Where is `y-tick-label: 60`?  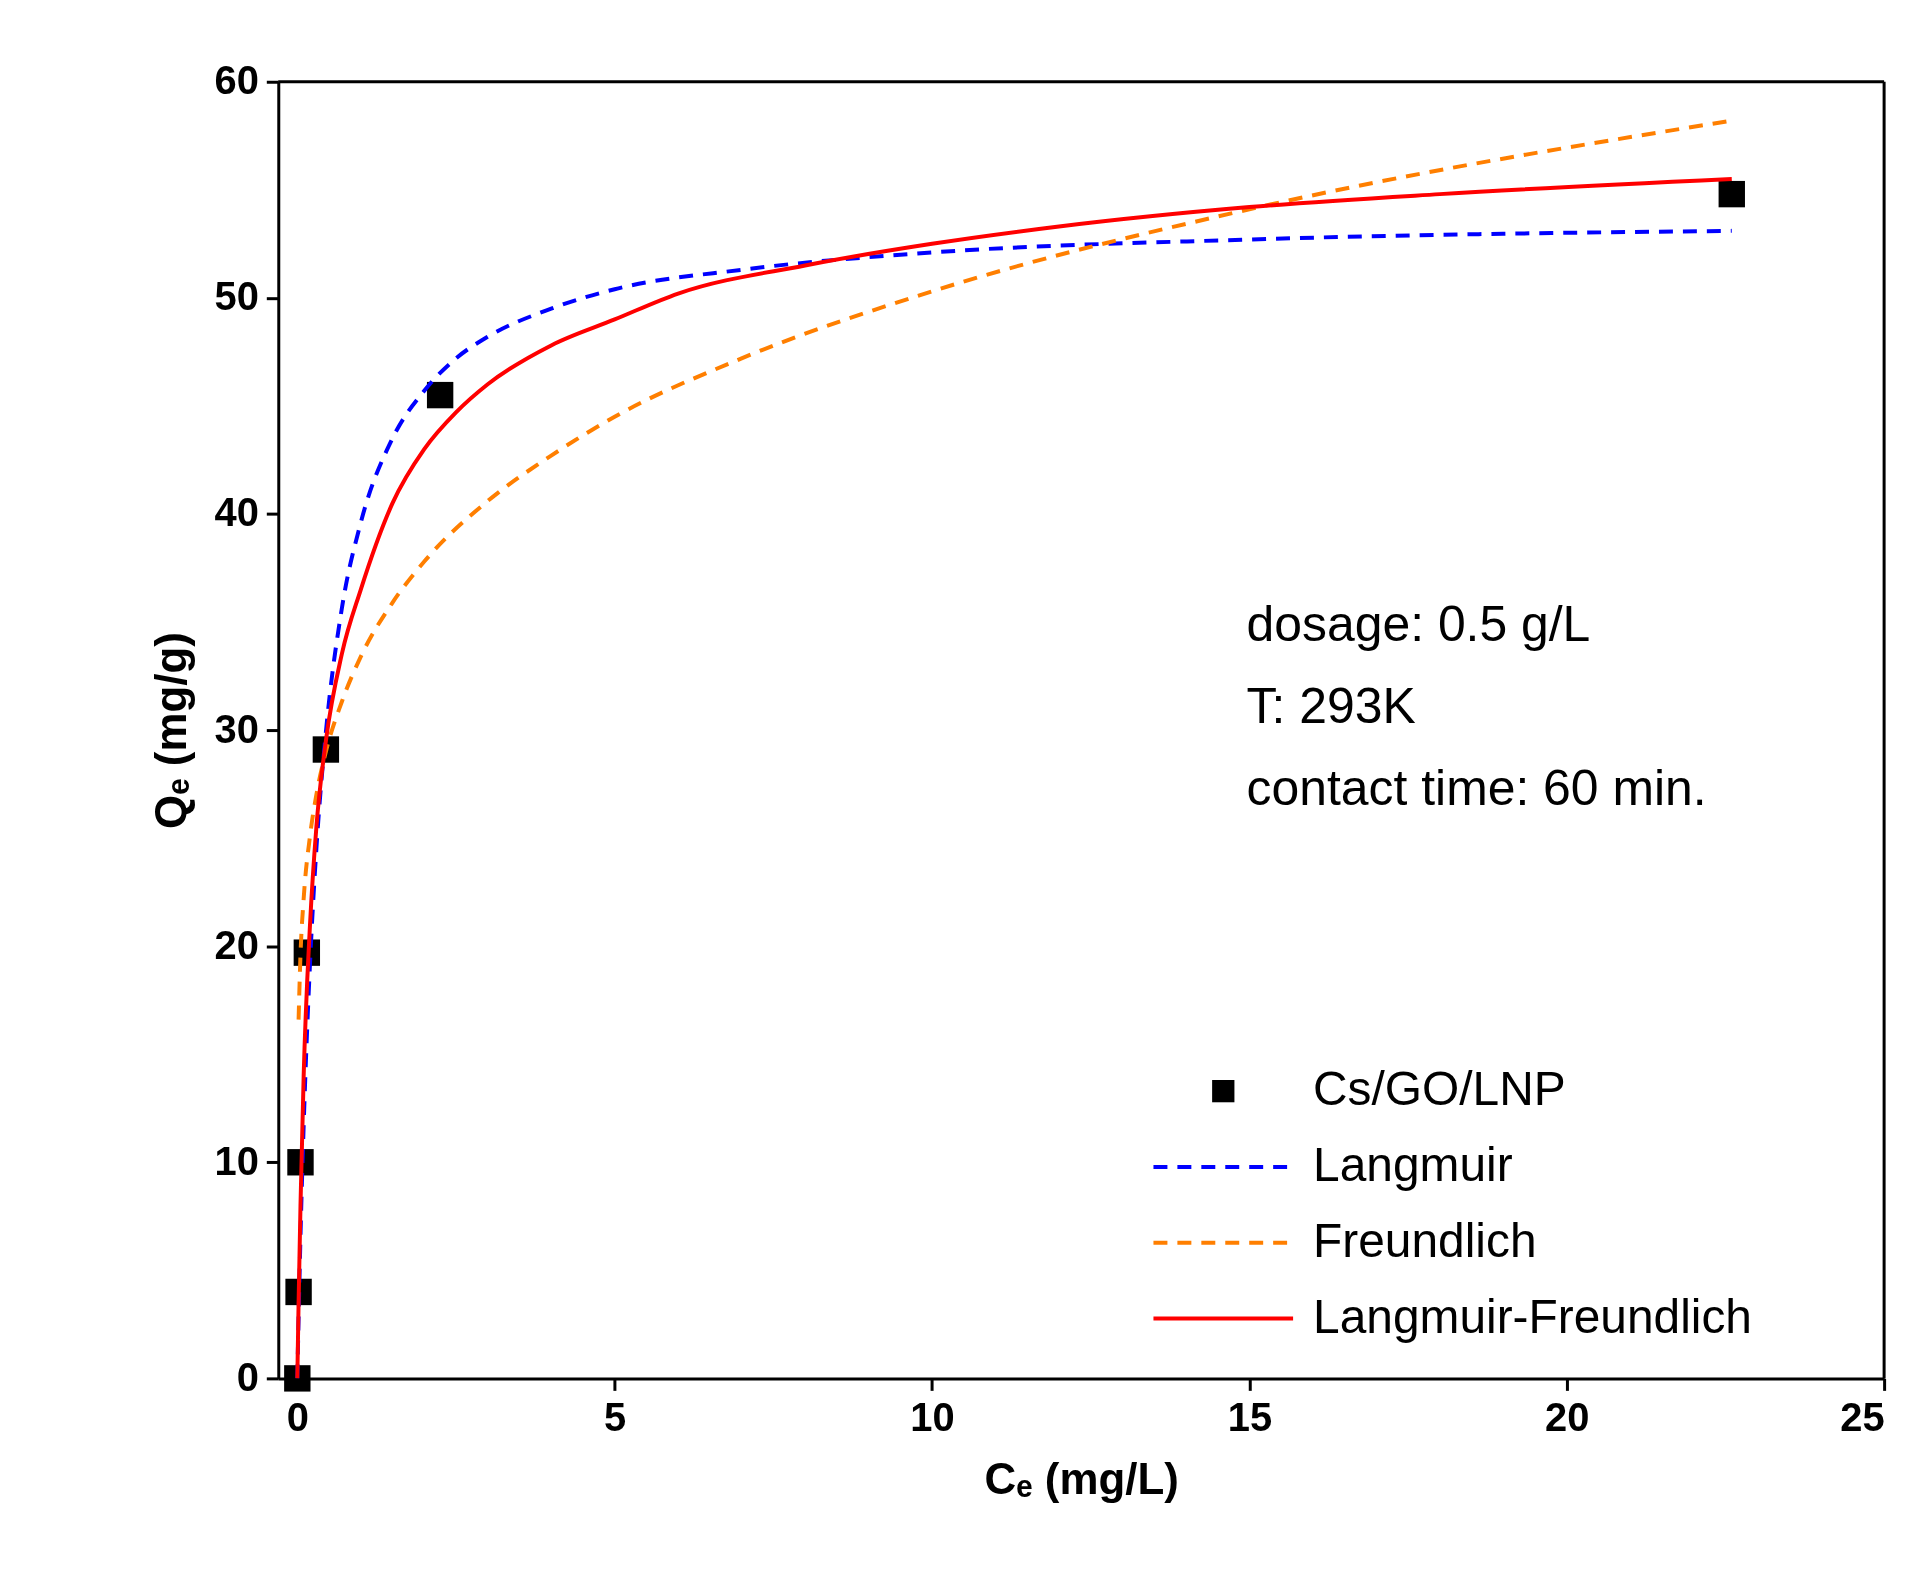 y-tick-label: 60 is located at coordinates (236, 80).